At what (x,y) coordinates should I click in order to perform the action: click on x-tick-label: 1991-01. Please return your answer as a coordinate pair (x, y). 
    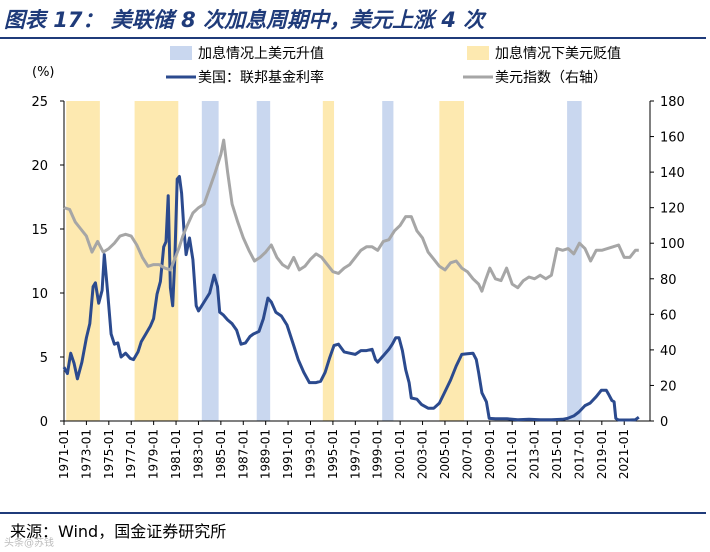
    Looking at the image, I should click on (288, 454).